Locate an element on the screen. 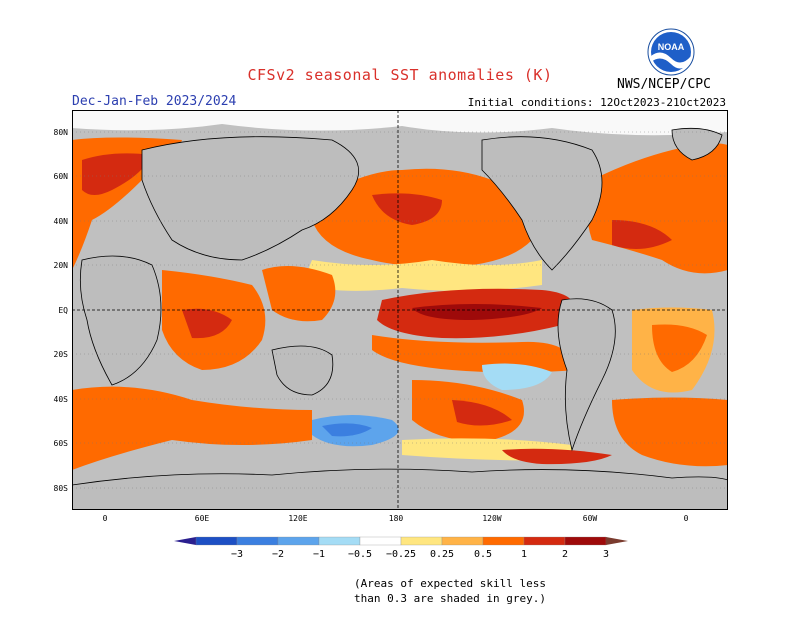  lon-label-120e: 120E is located at coordinates (298, 518).